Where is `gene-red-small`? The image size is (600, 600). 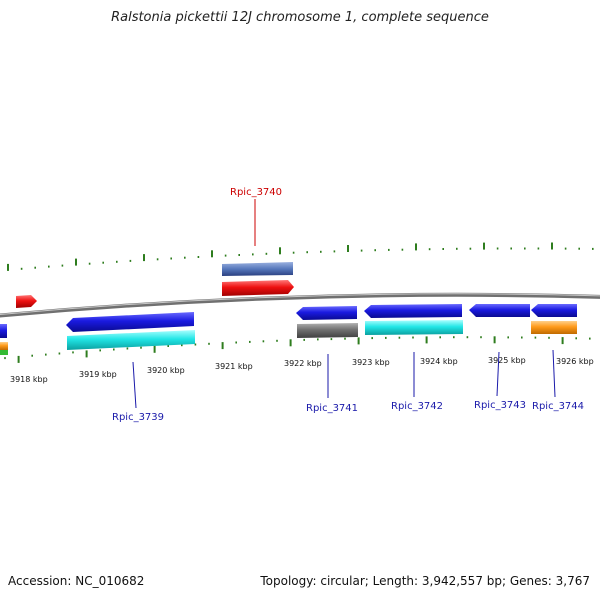 gene-red-small is located at coordinates (26, 301).